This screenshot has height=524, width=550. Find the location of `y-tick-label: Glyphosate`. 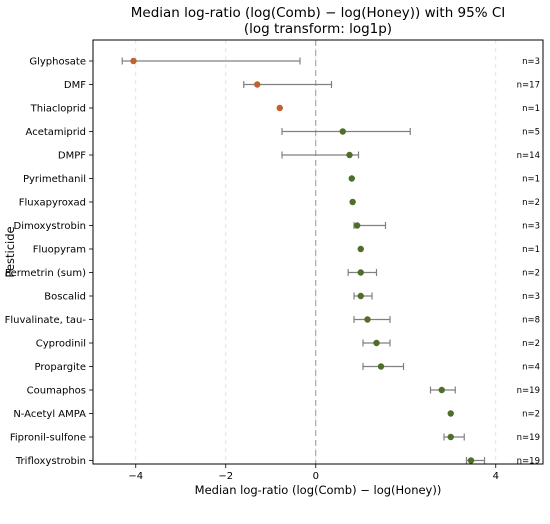

y-tick-label: Glyphosate is located at coordinates (57, 62).